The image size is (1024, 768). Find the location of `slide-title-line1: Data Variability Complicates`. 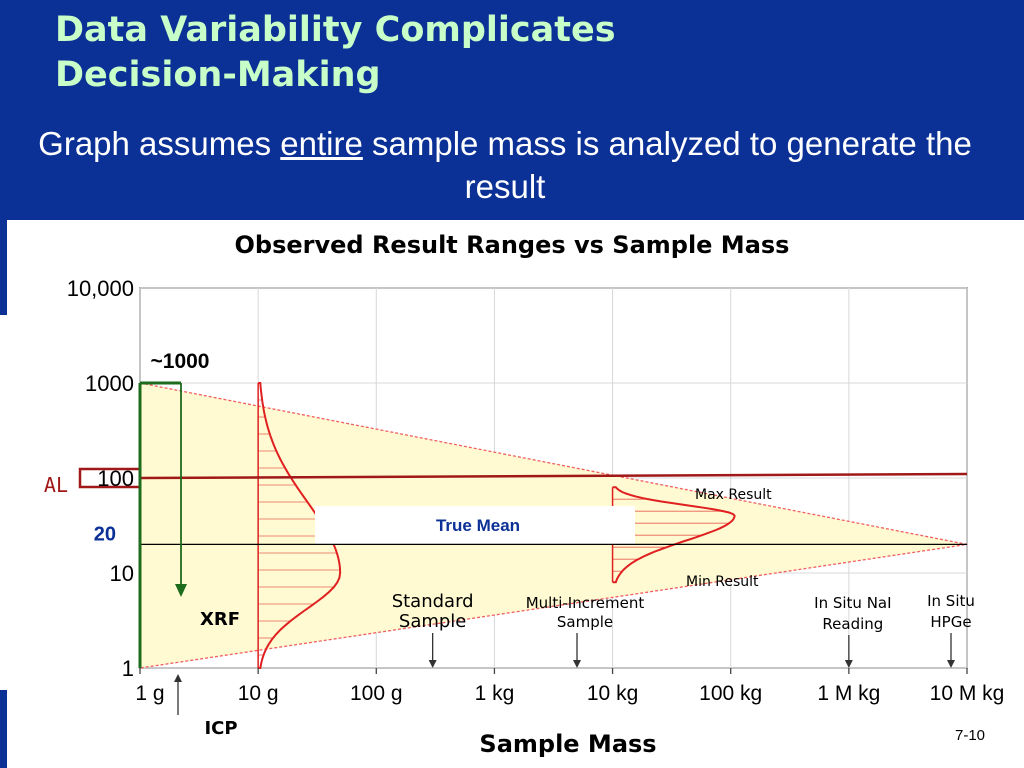

slide-title-line1: Data Variability Complicates is located at coordinates (335, 30).